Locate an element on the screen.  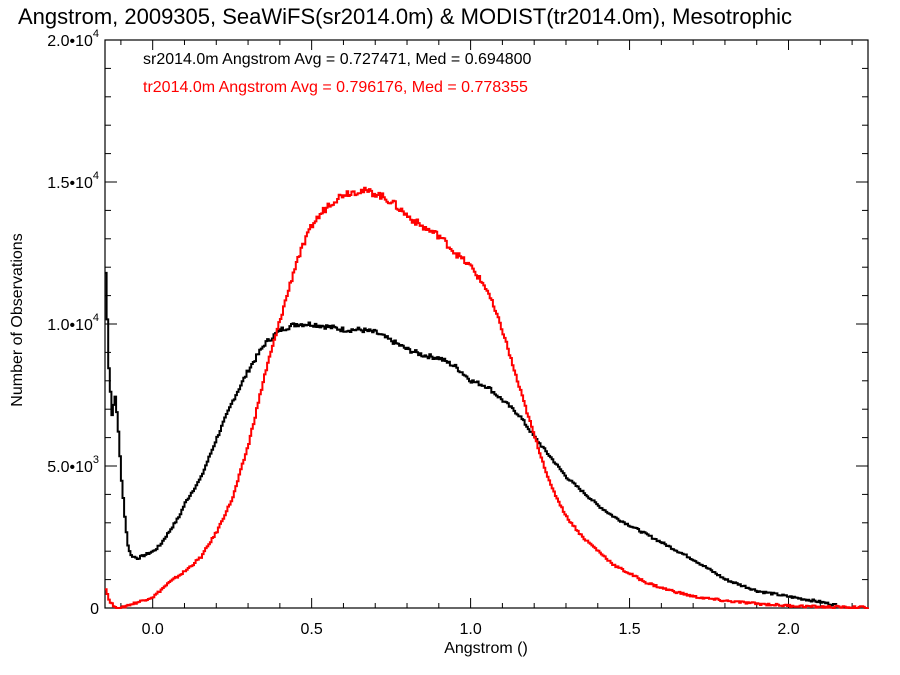
y-tick-label: 5.0•103 is located at coordinates (73, 465).